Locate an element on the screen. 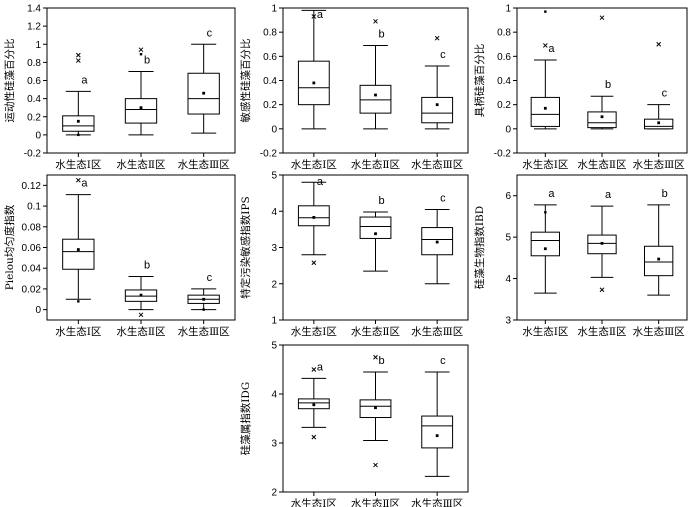  y-axis-label: 硅藻生物指数IBD is located at coordinates (479, 247).